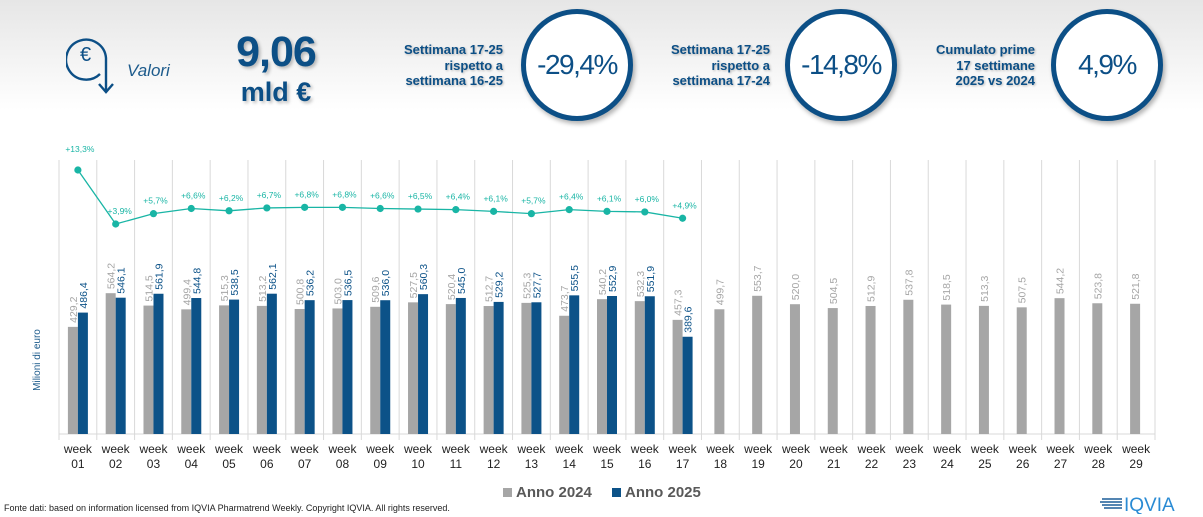 The height and width of the screenshot is (517, 1203). I want to click on data-label-2024: 520,0, so click(796, 287).